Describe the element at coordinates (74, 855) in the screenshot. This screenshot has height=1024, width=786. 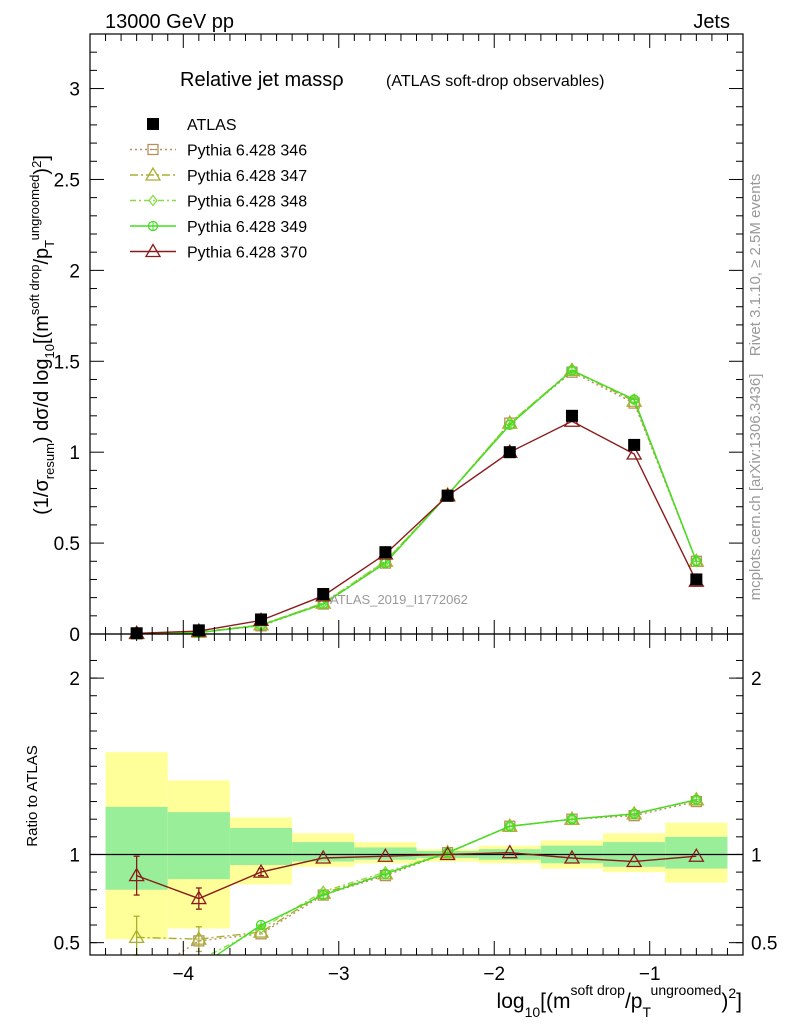
I see `ratio-y-tick-label: 1` at that location.